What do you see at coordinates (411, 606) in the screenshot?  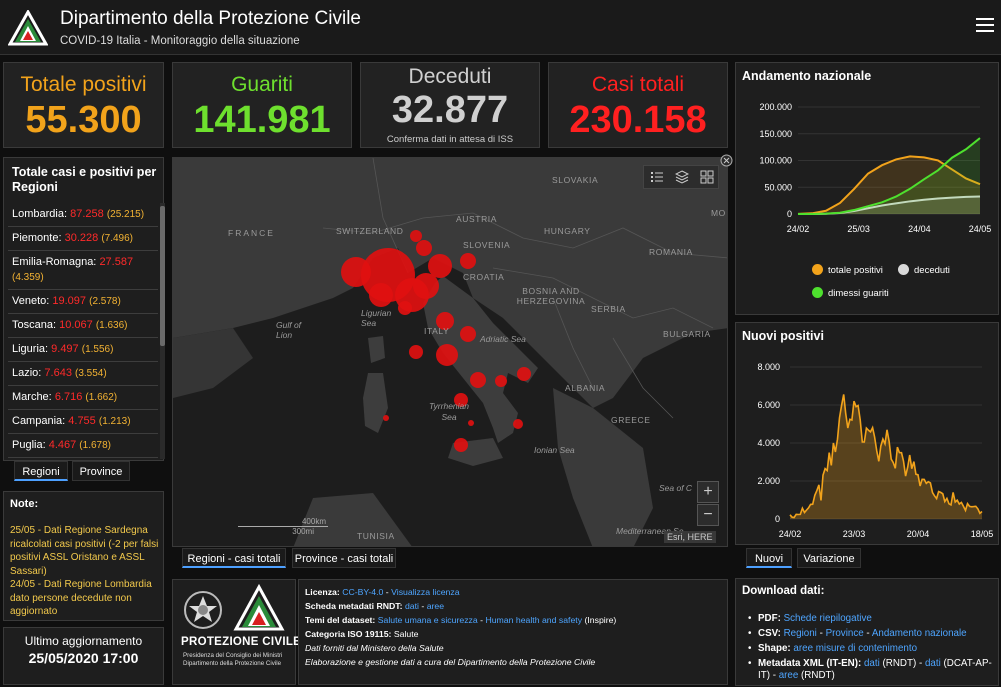 I see `scheda-dati-link: dati` at bounding box center [411, 606].